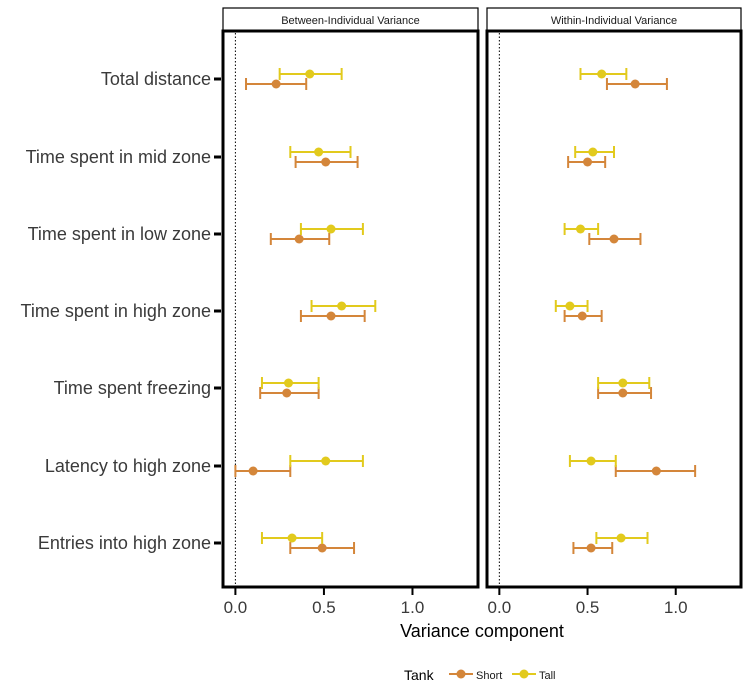  What do you see at coordinates (419, 675) in the screenshot?
I see `legend-title: Tank` at bounding box center [419, 675].